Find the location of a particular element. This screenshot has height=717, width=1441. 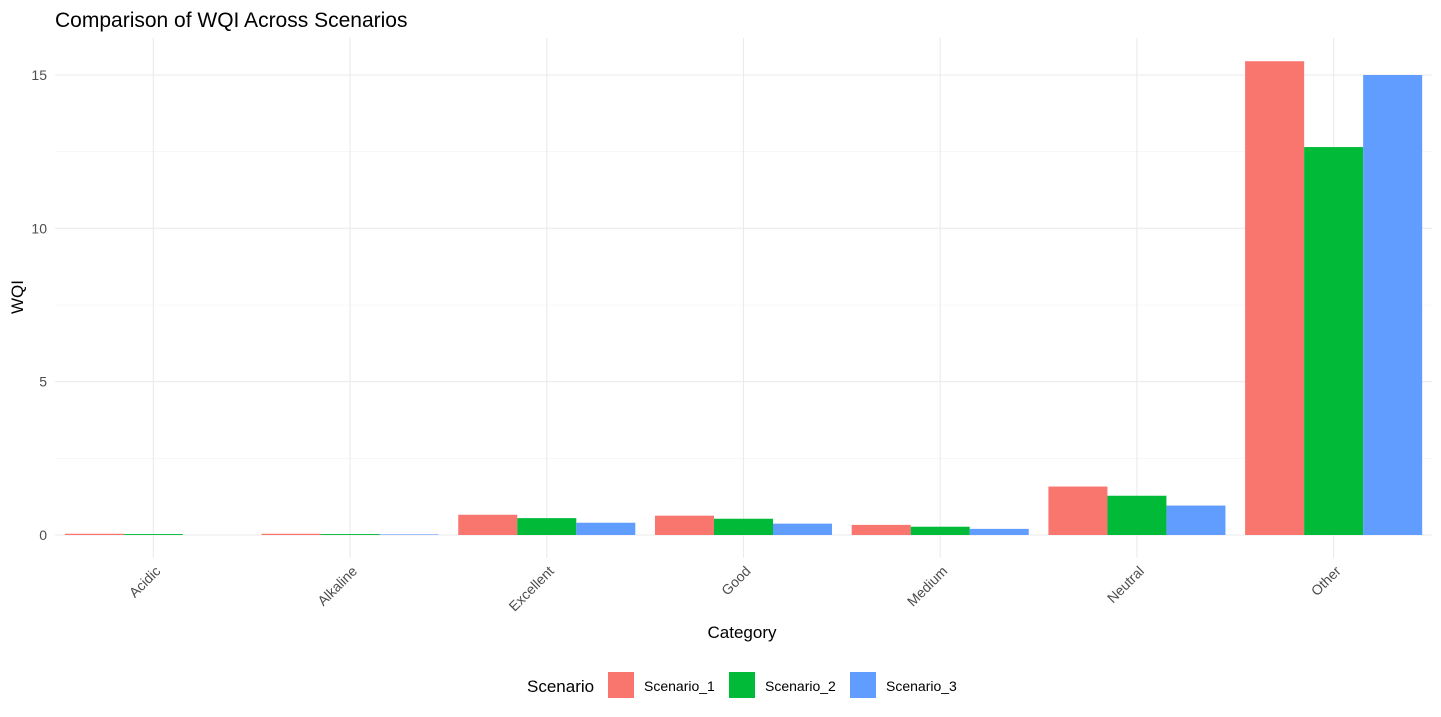

x-tick-label: Excellent is located at coordinates (531, 589).